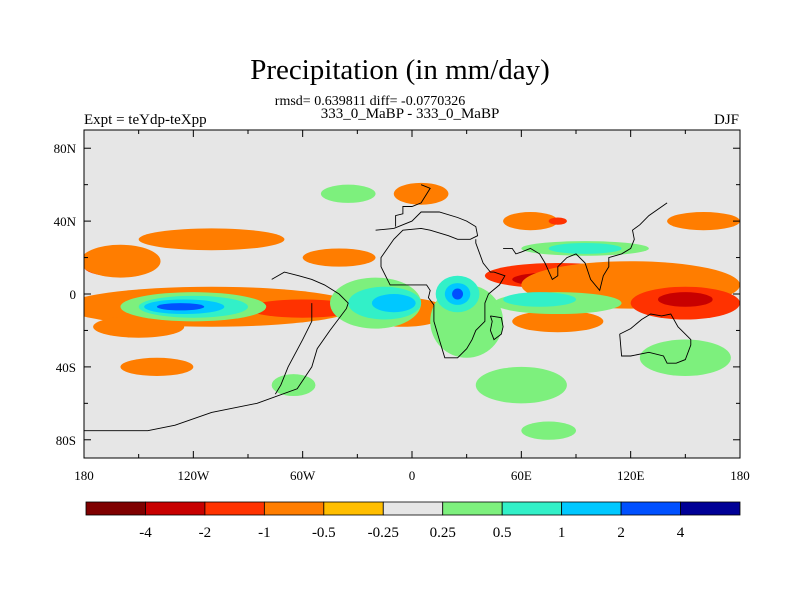 The height and width of the screenshot is (600, 800). I want to click on colorbar-label: -2, so click(205, 533).